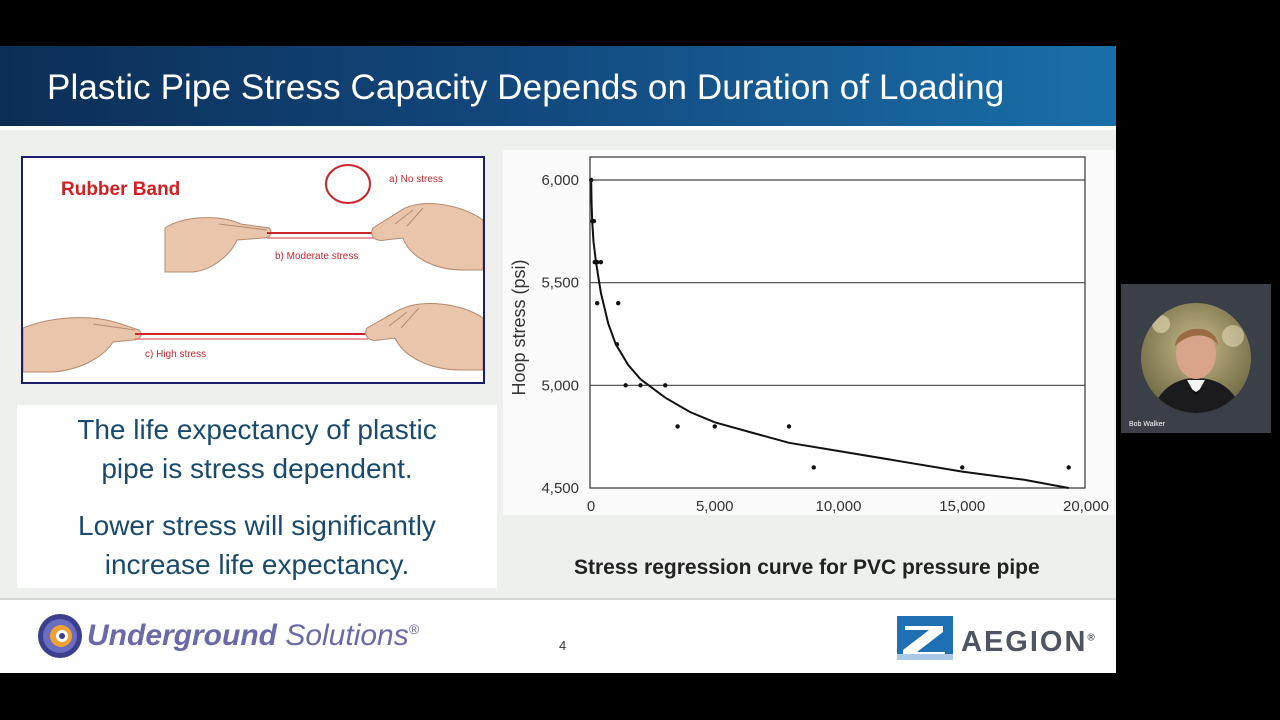 Image resolution: width=1280 pixels, height=720 pixels. I want to click on rubber-band-figure: Rubber Band, so click(253, 270).